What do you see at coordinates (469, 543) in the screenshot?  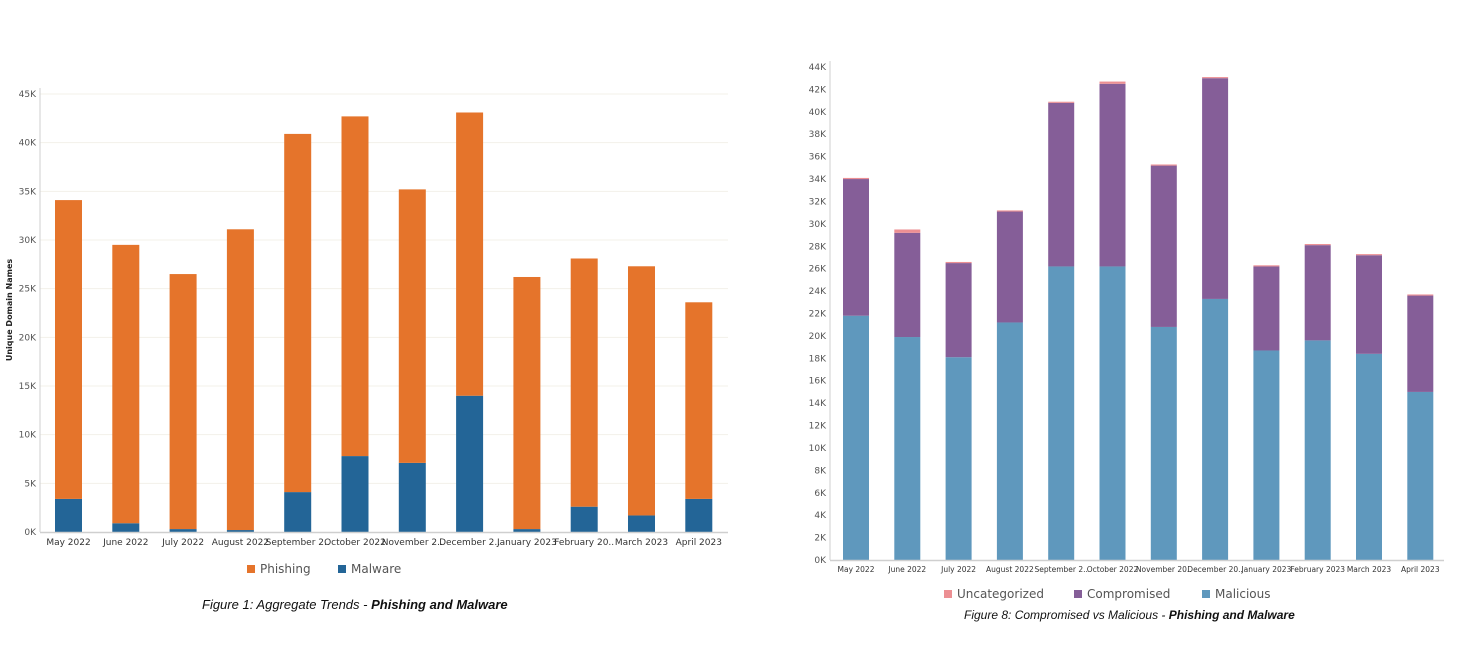 I see `x-tick-label: December 2..` at bounding box center [469, 543].